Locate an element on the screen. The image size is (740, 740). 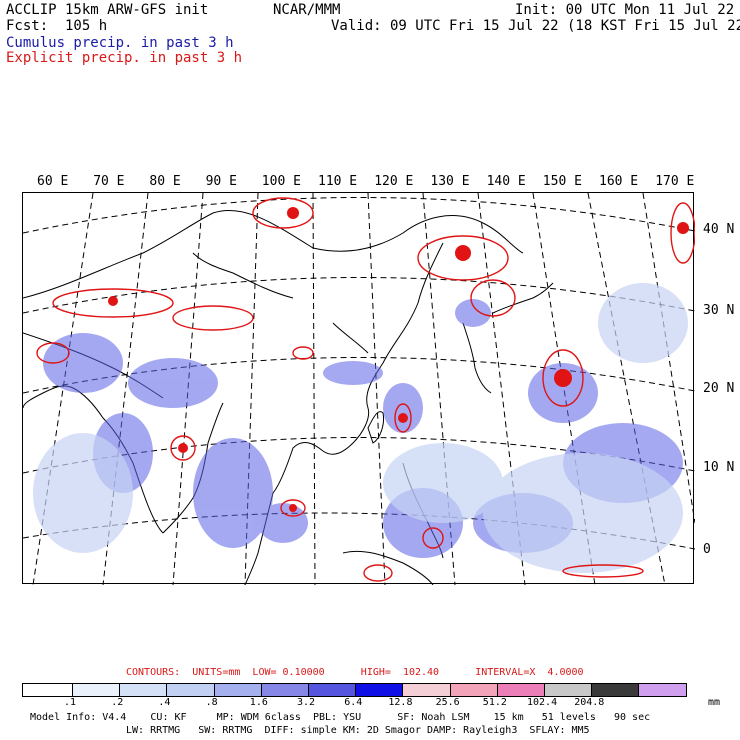
lon-label: 120 E is located at coordinates (394, 181).